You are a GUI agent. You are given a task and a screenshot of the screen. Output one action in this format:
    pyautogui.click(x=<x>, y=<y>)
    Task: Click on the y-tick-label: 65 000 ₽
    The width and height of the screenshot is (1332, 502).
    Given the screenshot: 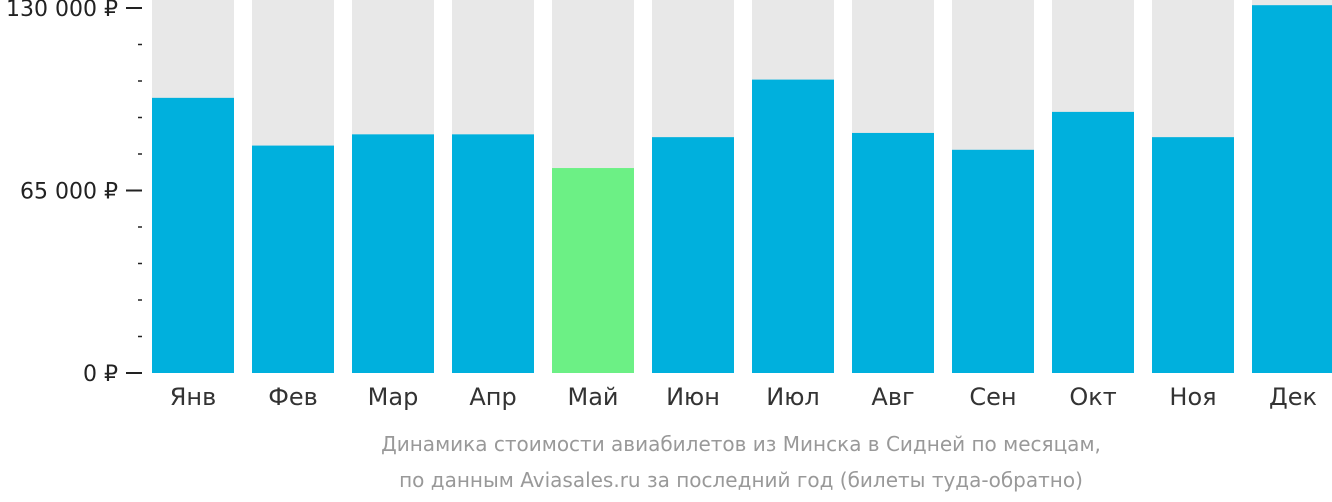 What is the action you would take?
    pyautogui.click(x=69, y=192)
    